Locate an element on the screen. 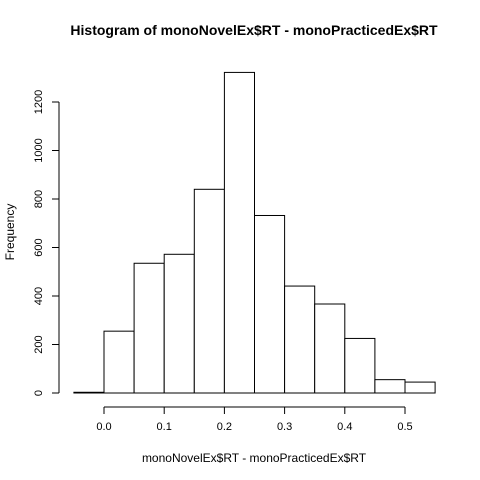  x-tick-label: 0.3 is located at coordinates (284, 427).